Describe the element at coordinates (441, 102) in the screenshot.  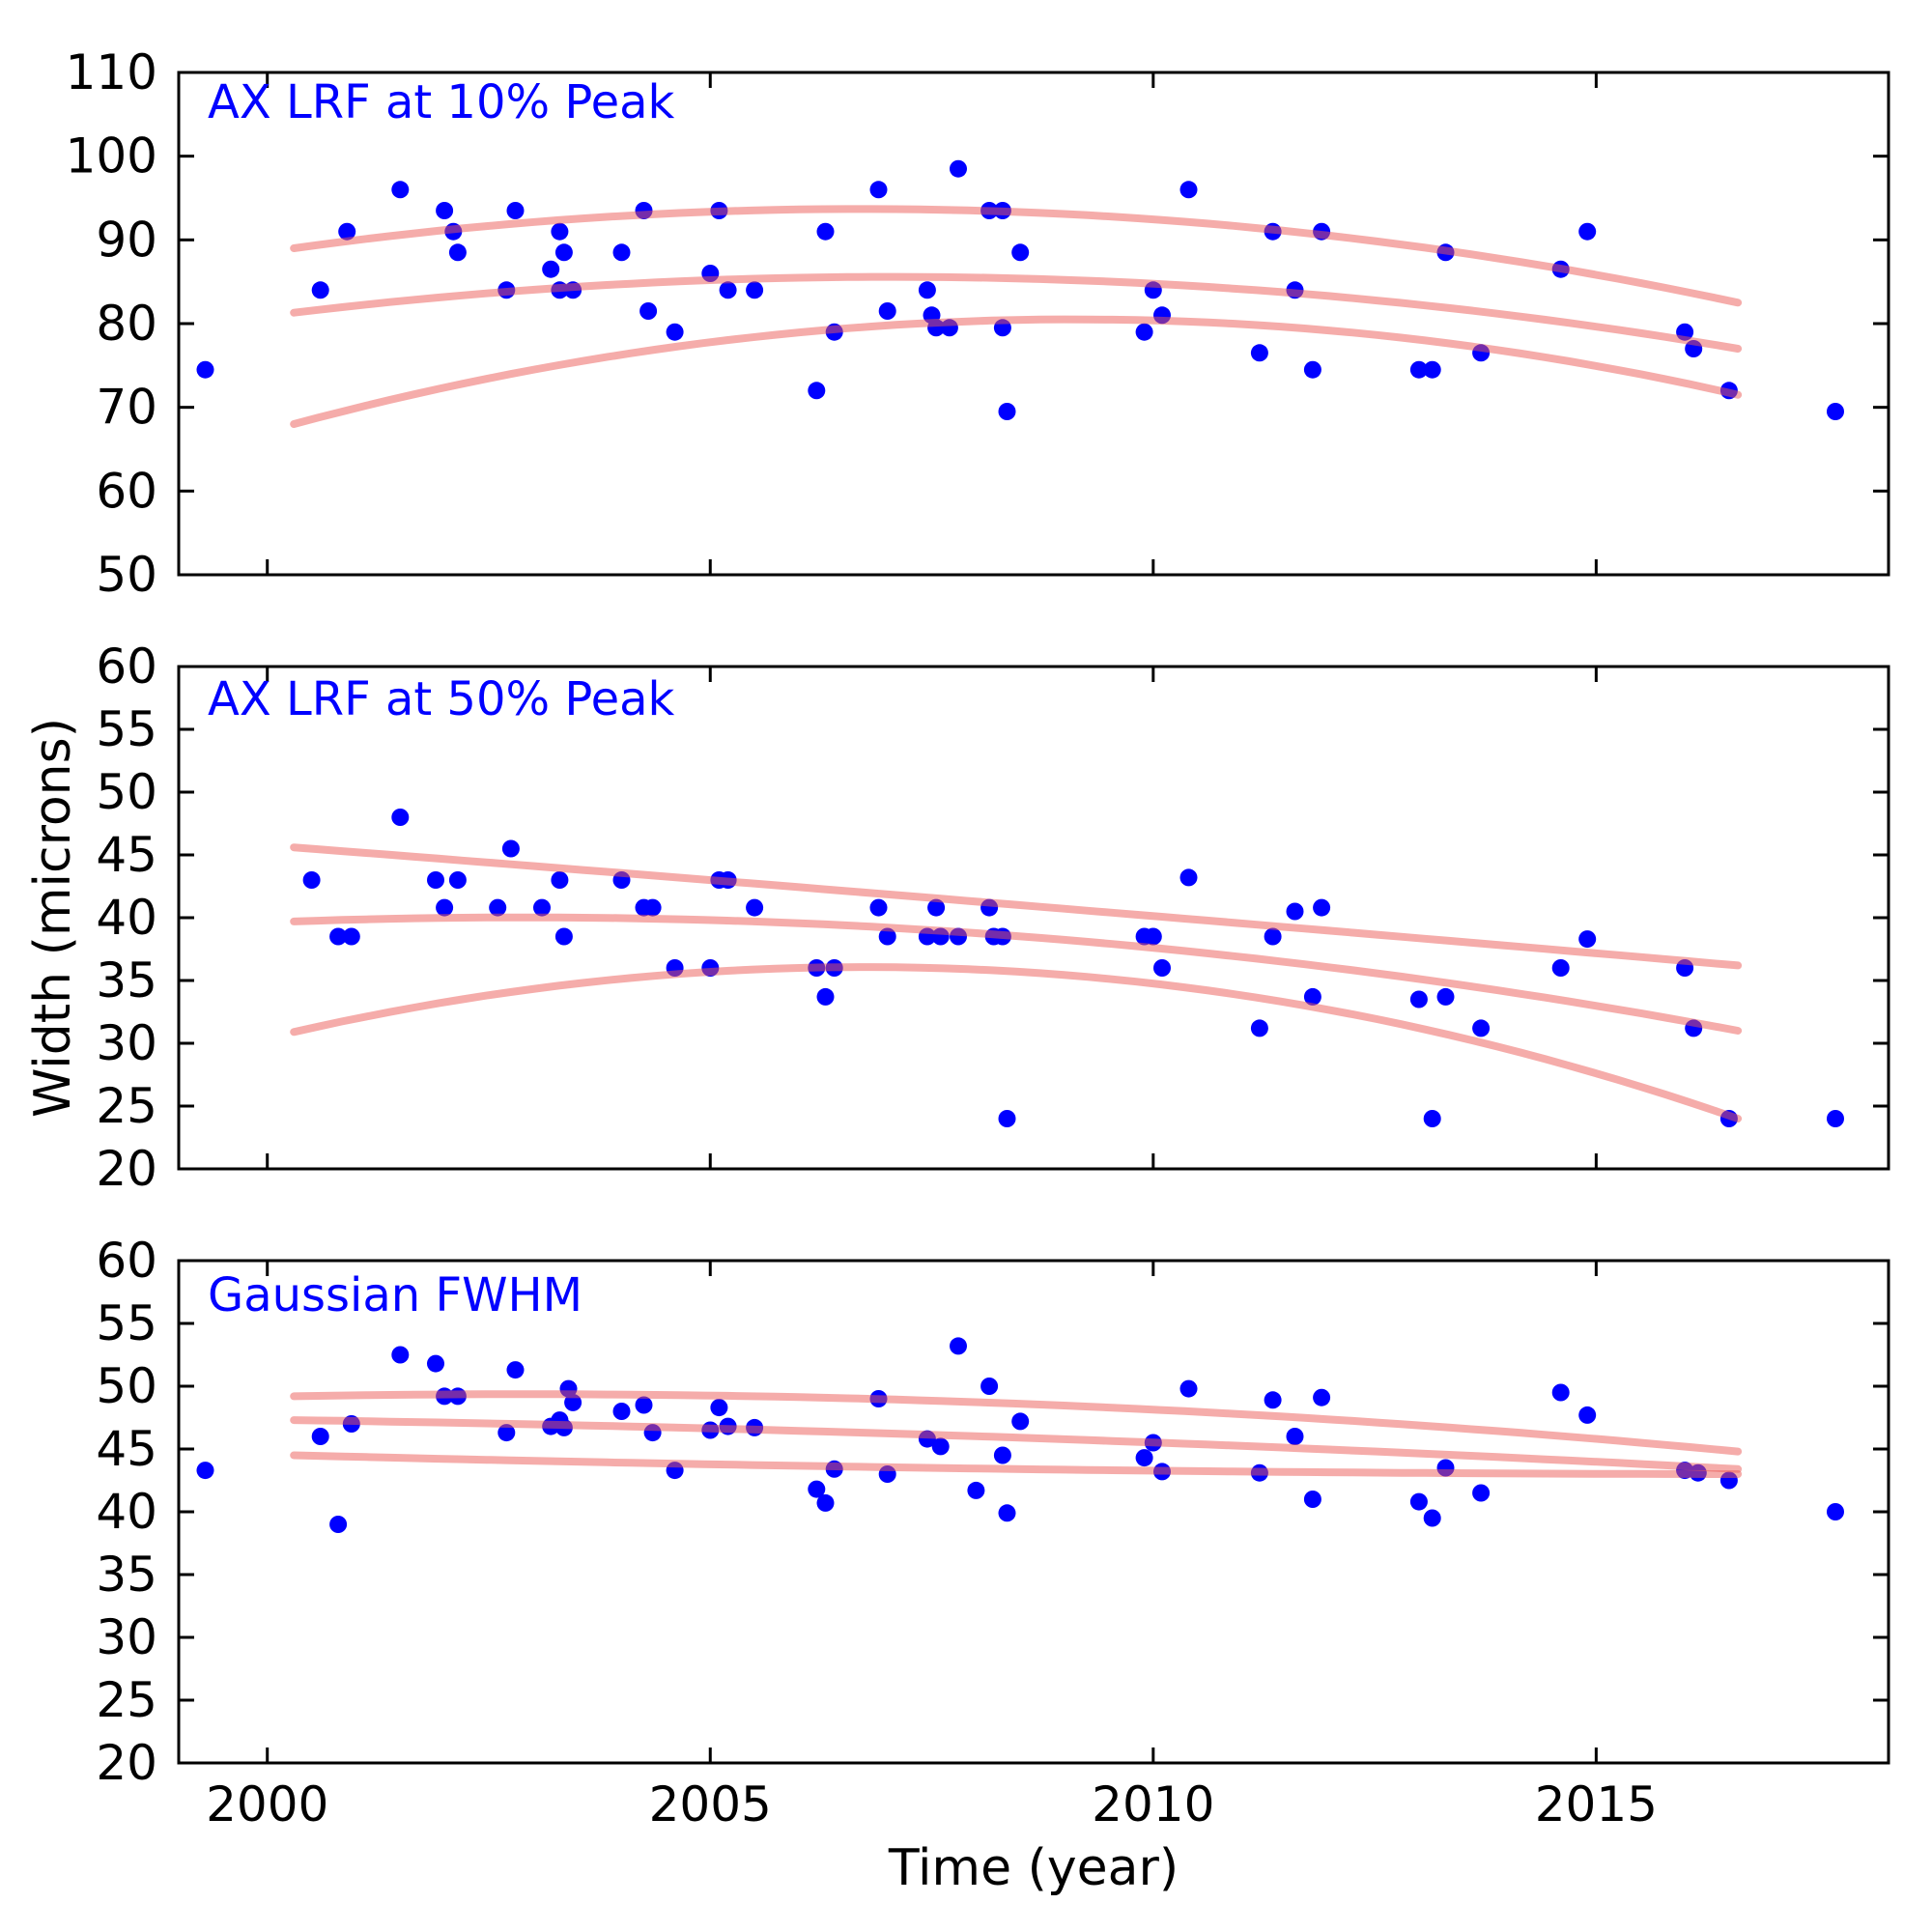
I see `panel-title-top: AX LRF at 10% Peak` at that location.